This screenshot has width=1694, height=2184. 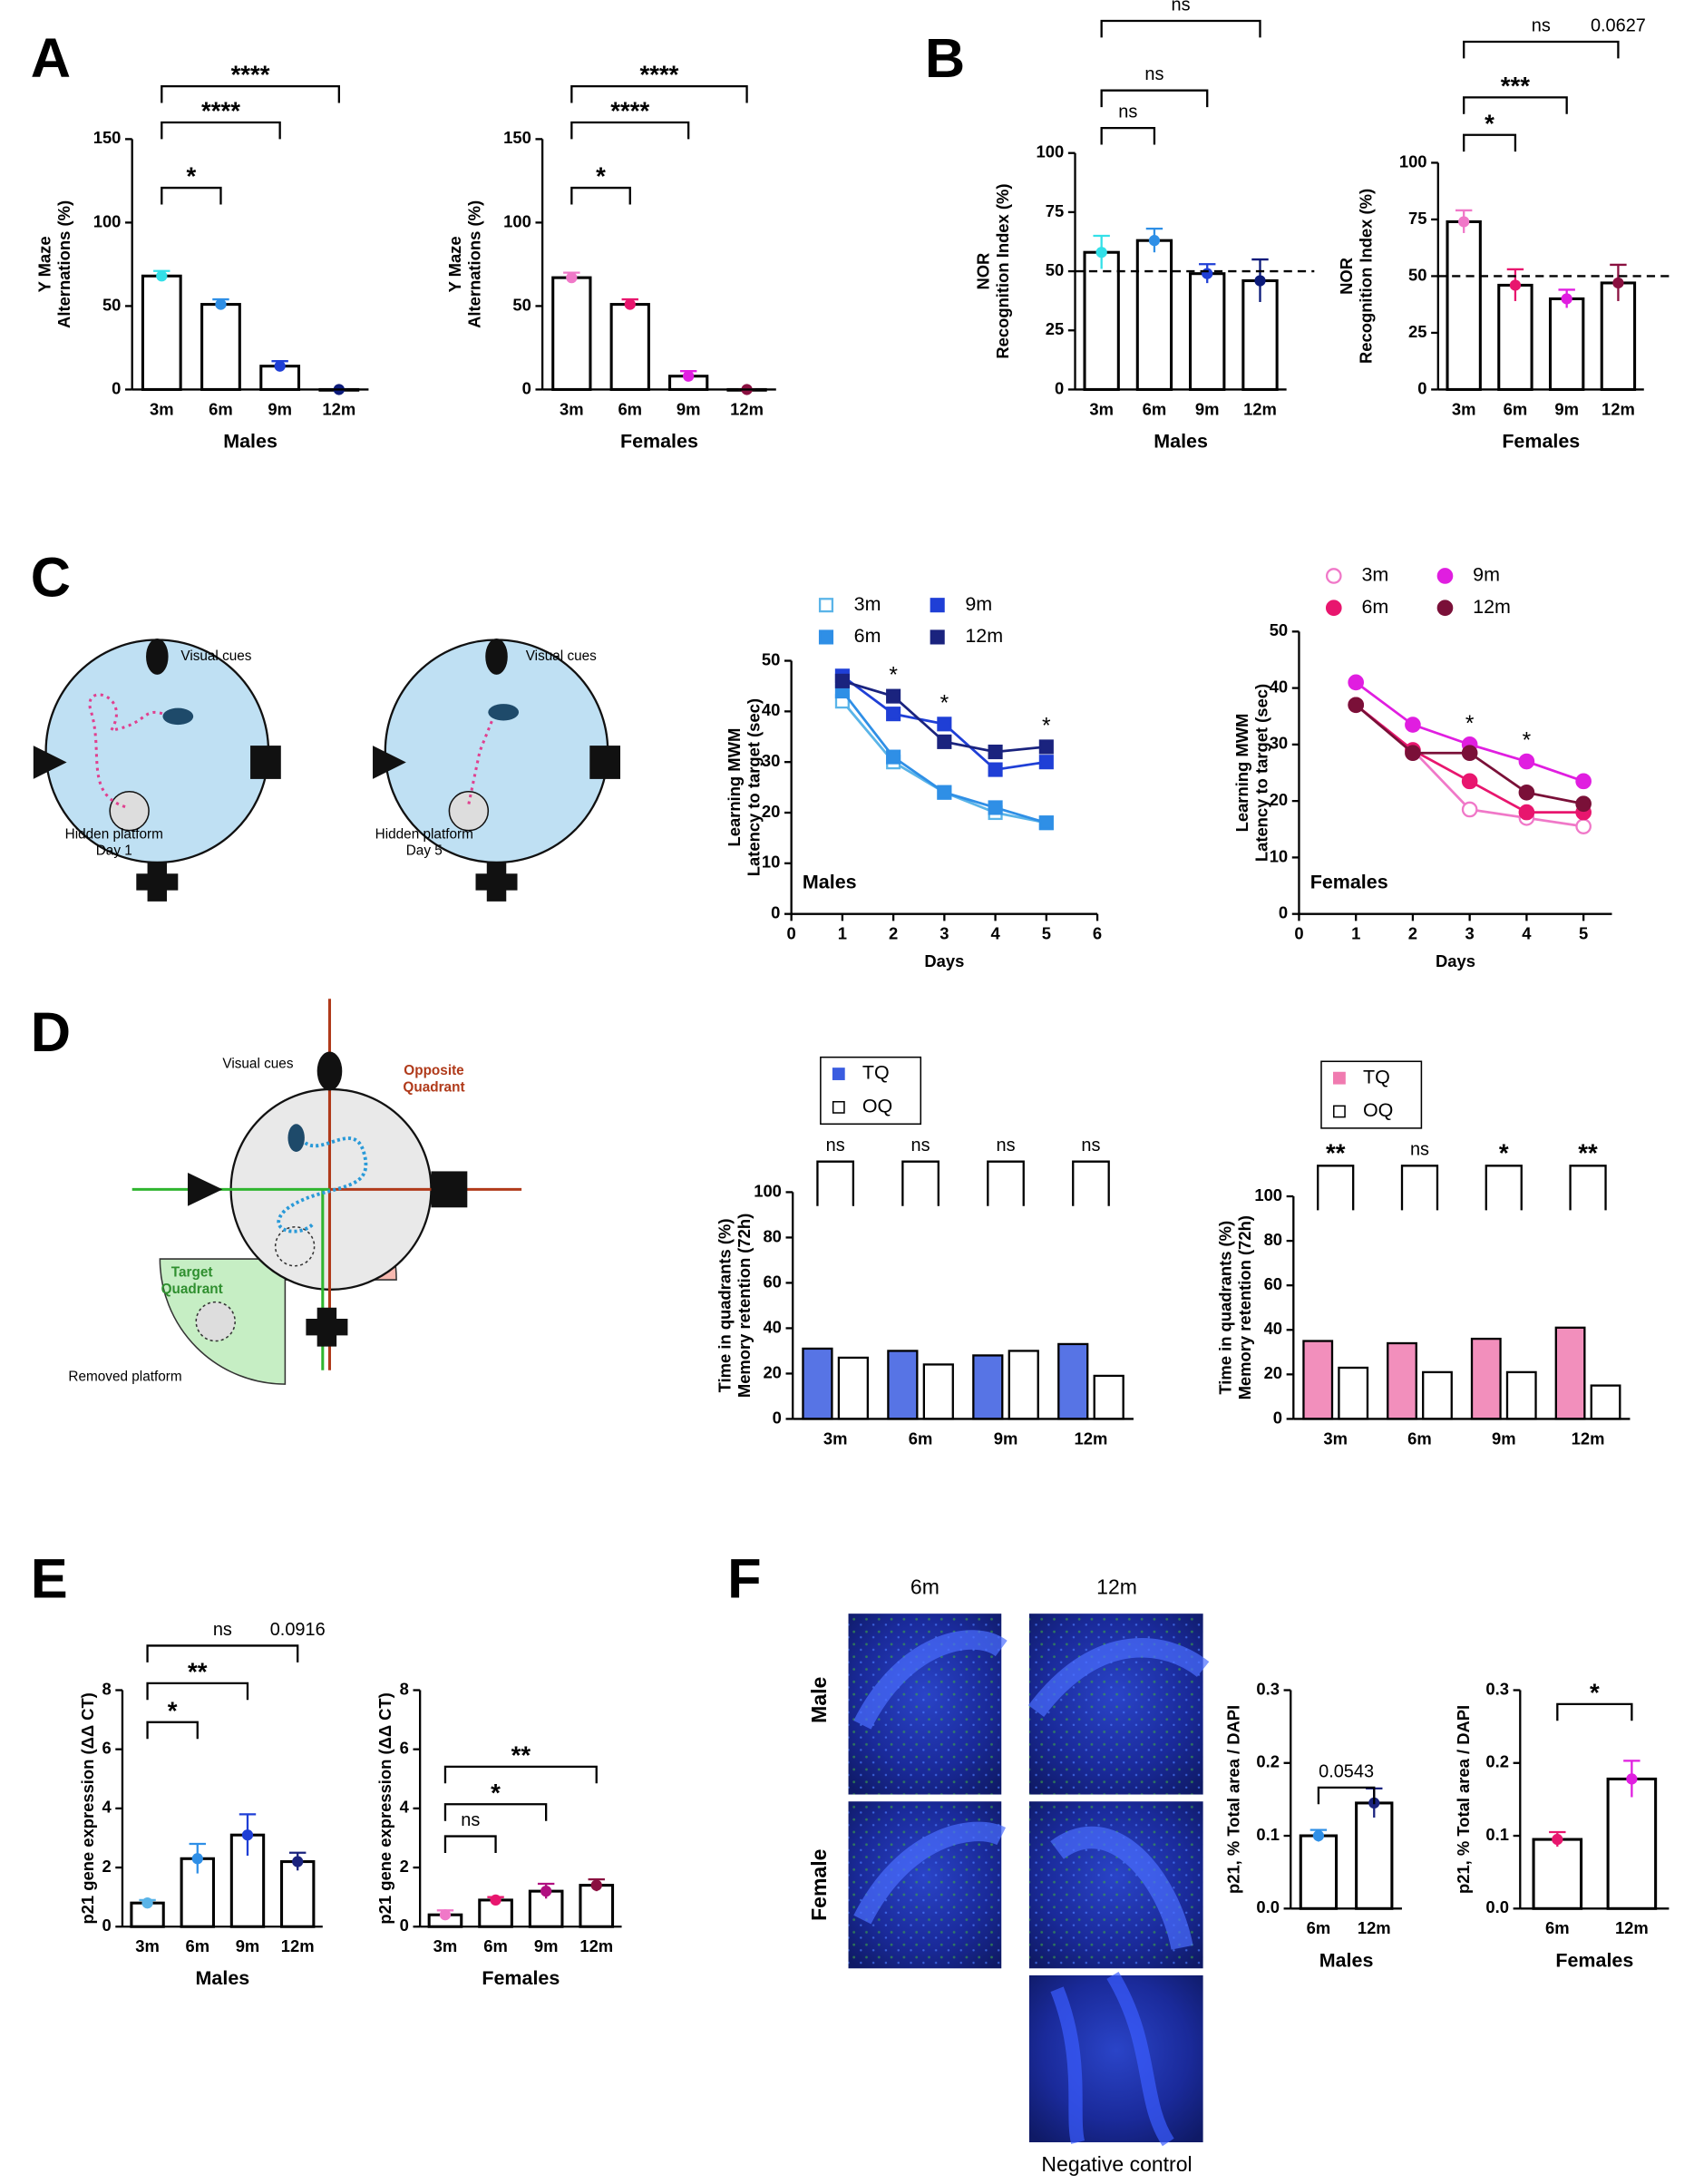 What do you see at coordinates (978, 604) in the screenshot?
I see `legend-label: 9m` at bounding box center [978, 604].